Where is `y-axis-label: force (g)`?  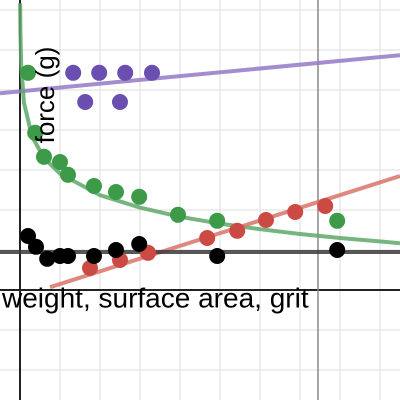 y-axis-label: force (g) is located at coordinates (45, 95).